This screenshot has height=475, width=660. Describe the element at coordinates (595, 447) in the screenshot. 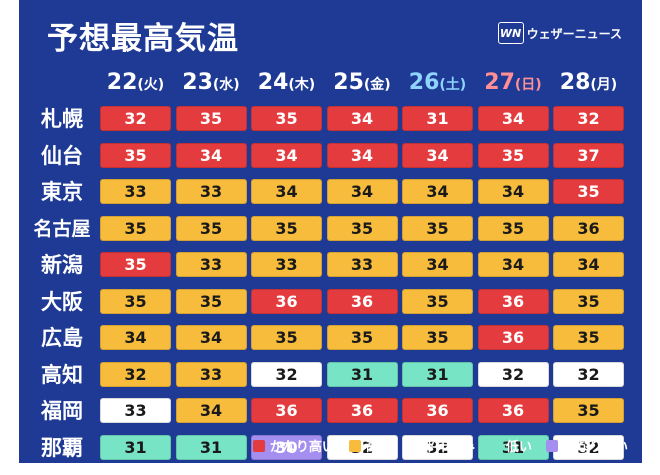

I see `legend-label: かなり低い` at that location.